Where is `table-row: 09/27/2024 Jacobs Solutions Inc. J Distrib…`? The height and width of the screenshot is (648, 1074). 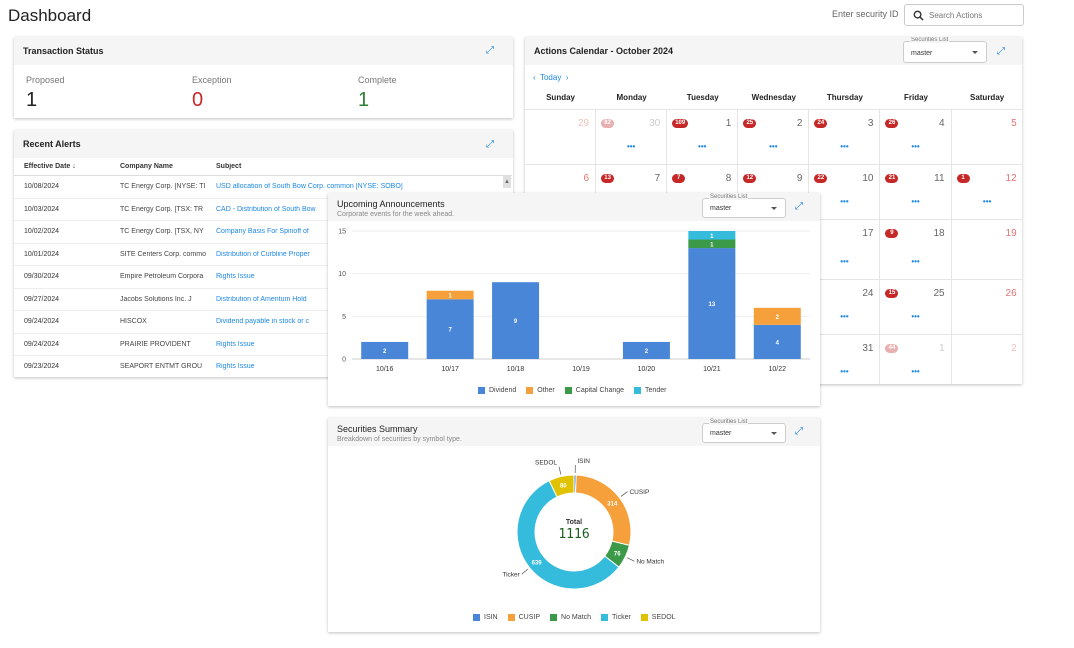 table-row: 09/27/2024 Jacobs Solutions Inc. J Distrib… is located at coordinates (263, 300).